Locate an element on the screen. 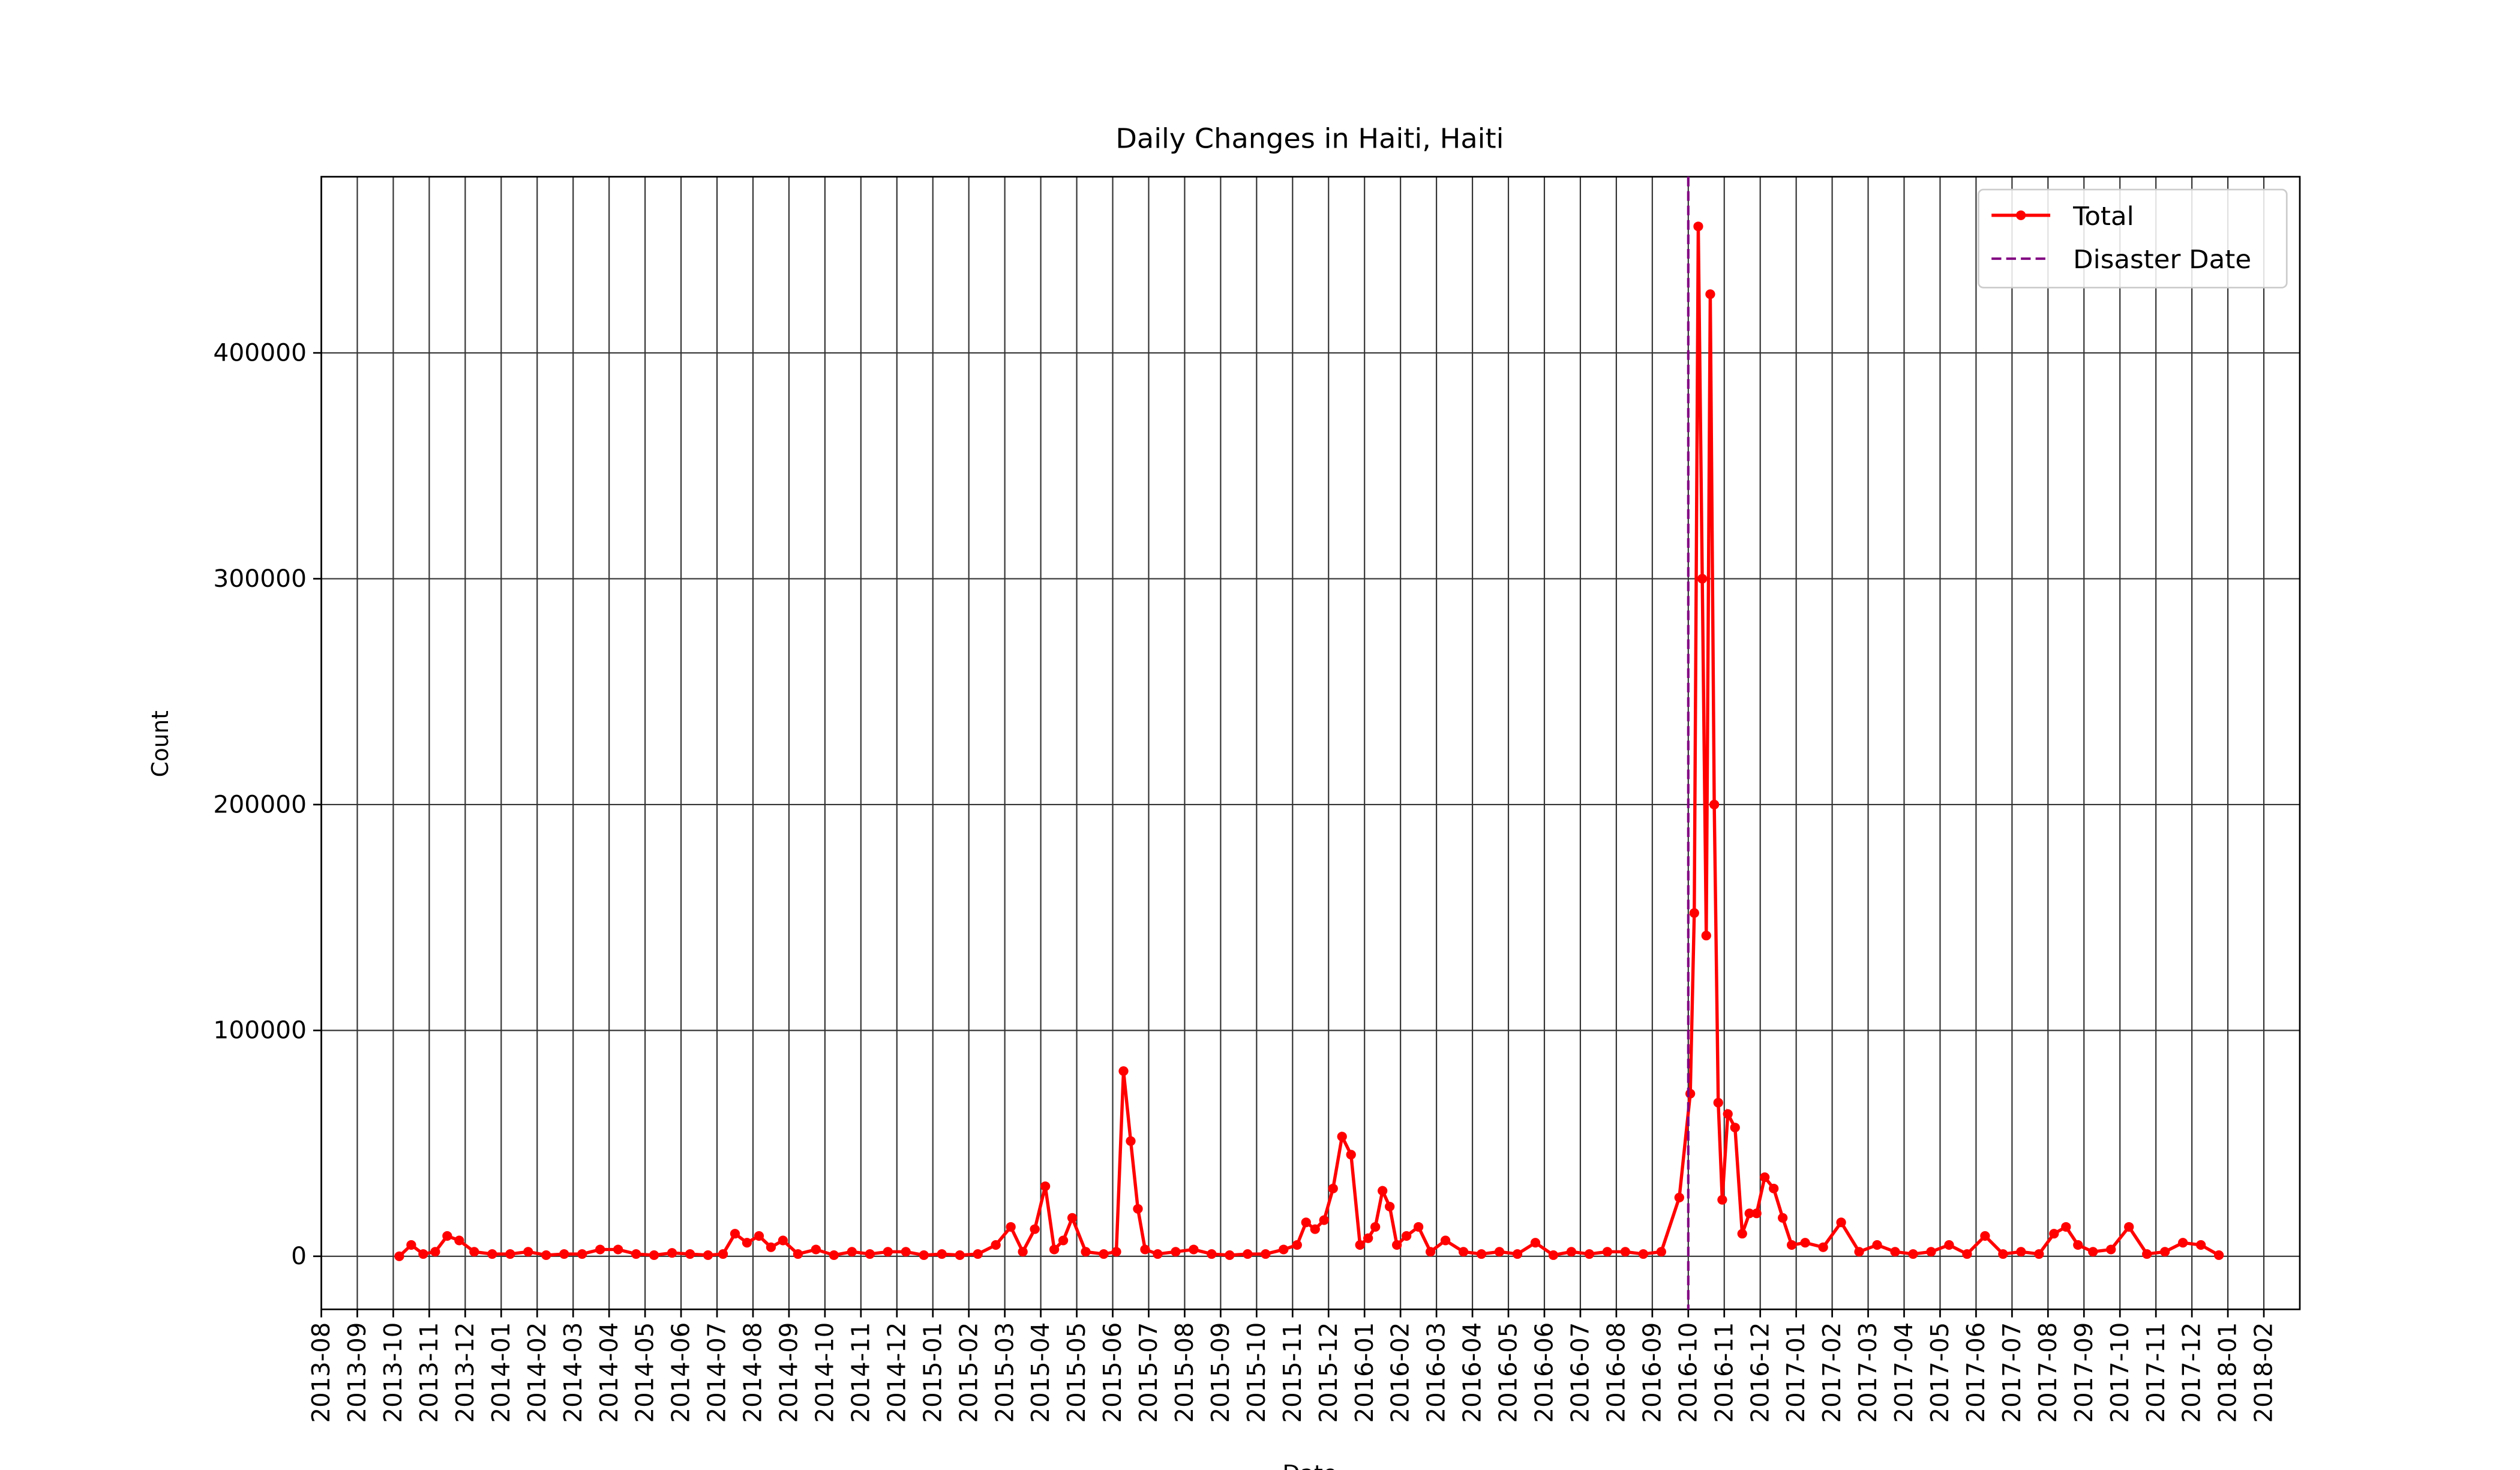 This screenshot has height=1470, width=2520. x-tick-label: 2014-02 is located at coordinates (537, 1372).